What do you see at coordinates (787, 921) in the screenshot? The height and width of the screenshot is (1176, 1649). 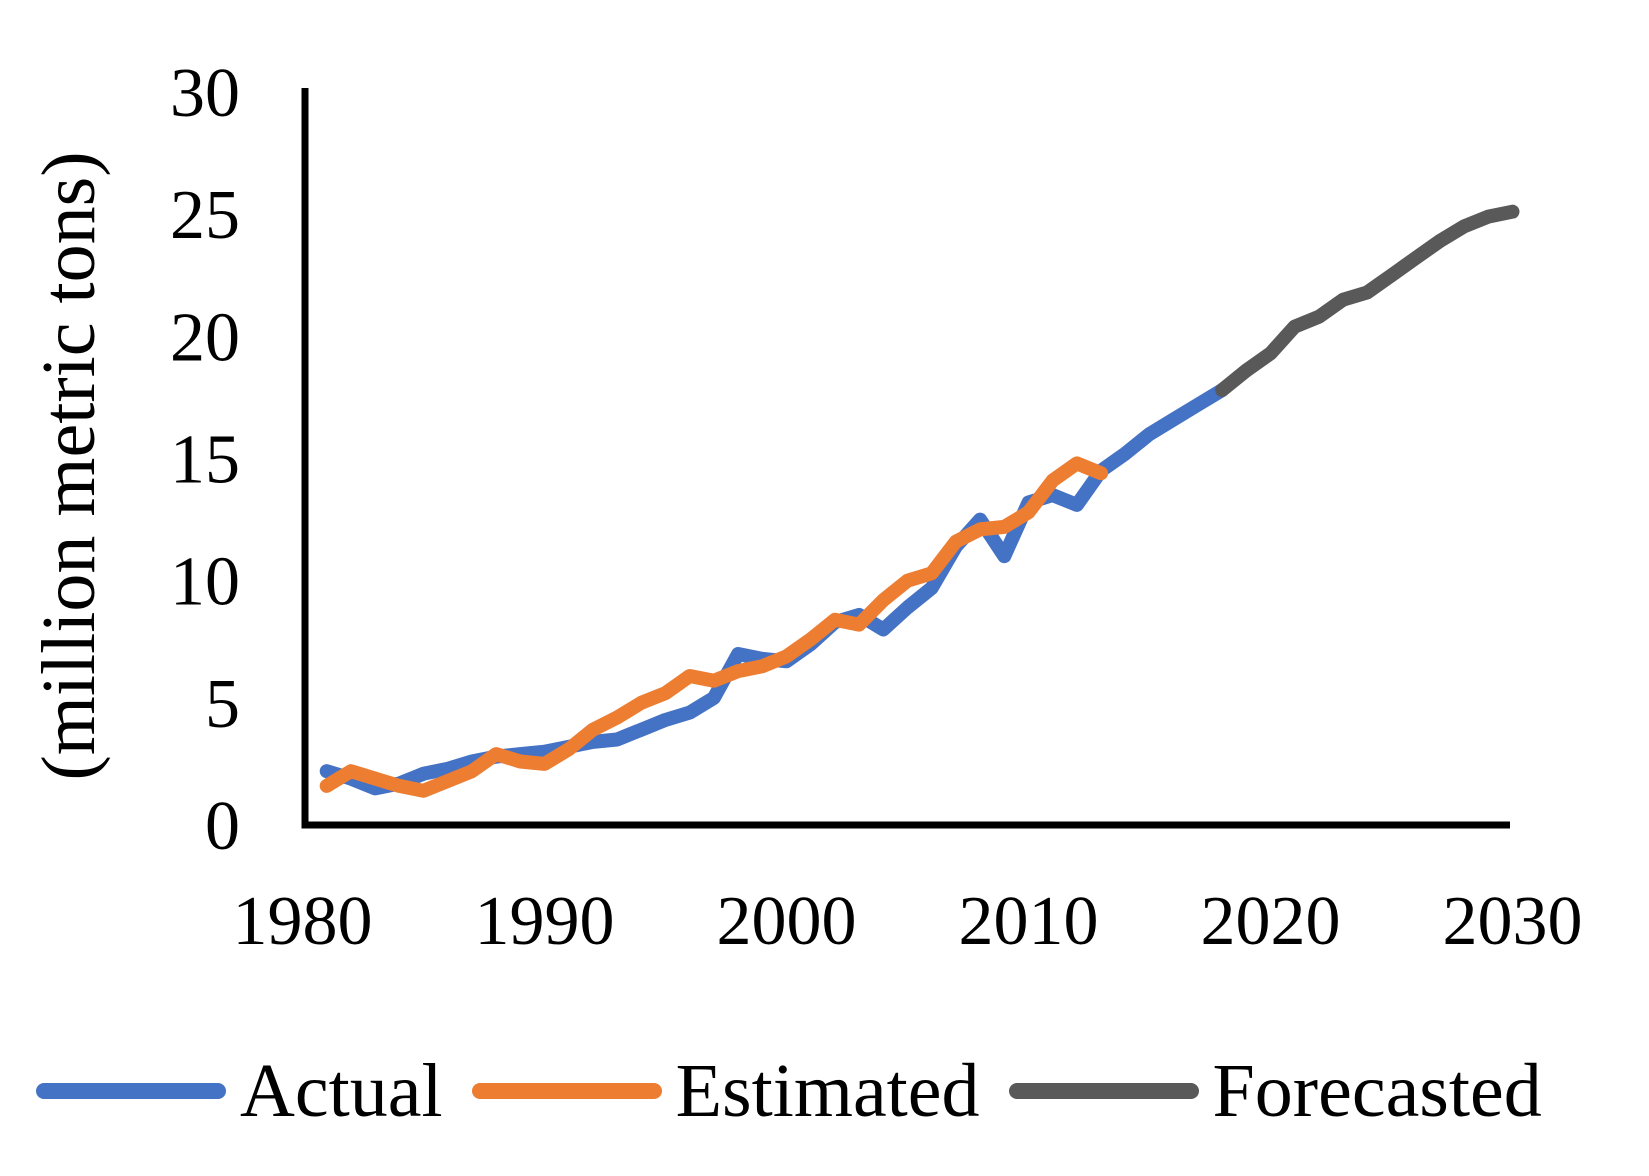 I see `x-axis-tick-label: 2000` at bounding box center [787, 921].